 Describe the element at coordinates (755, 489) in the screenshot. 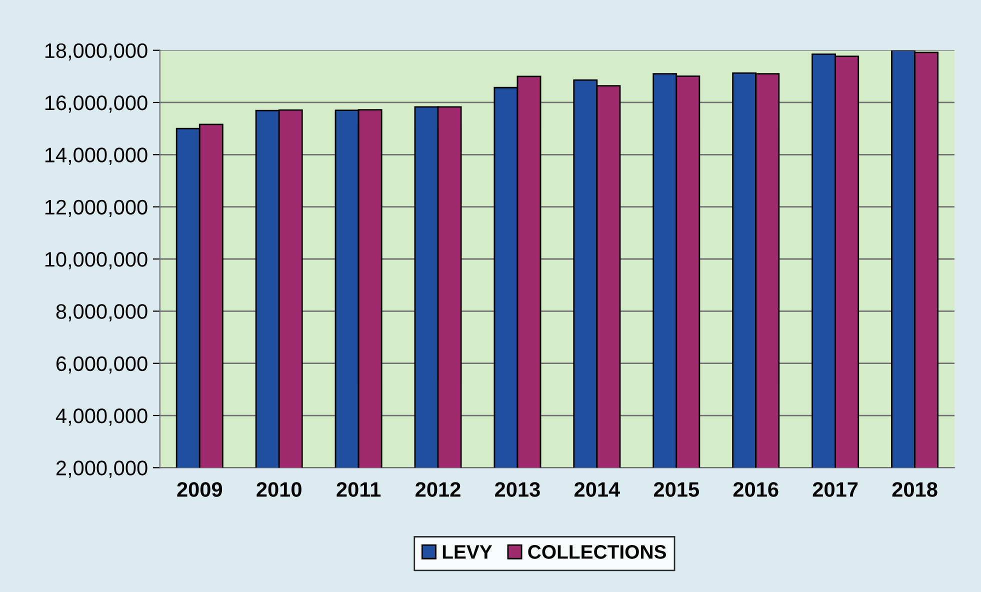

I see `x-tick-label: 2016` at that location.